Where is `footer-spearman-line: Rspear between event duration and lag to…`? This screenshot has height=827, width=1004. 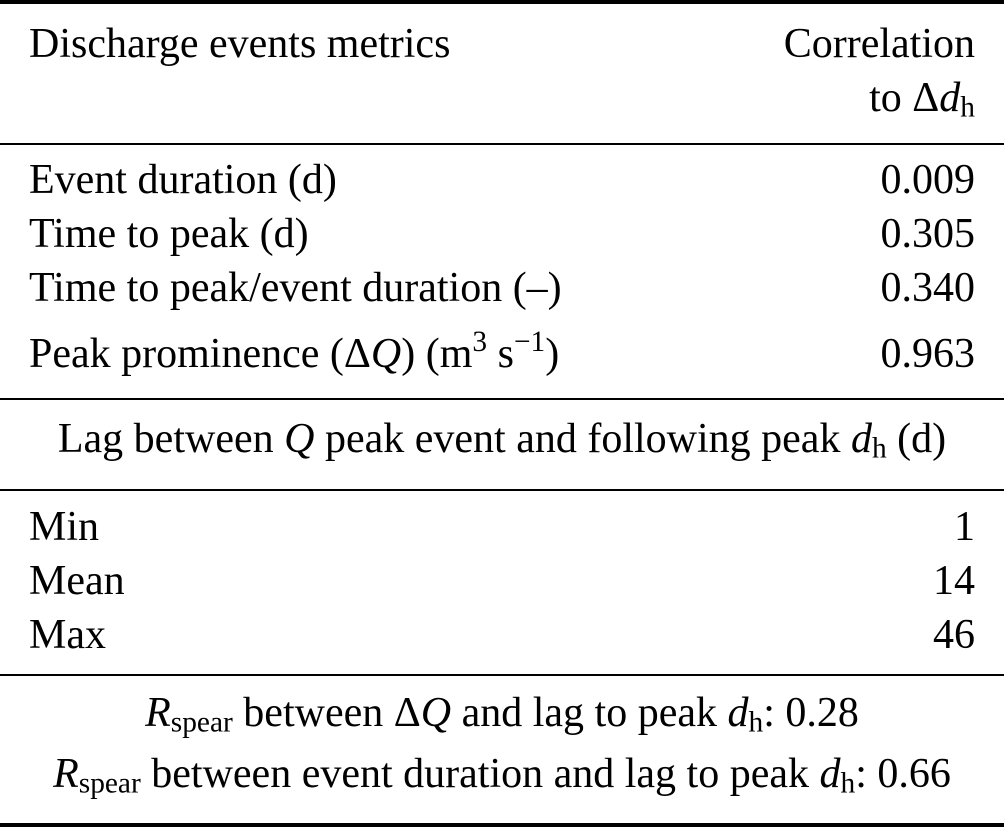
footer-spearman-line: Rspear between event duration and lag to… is located at coordinates (502, 775).